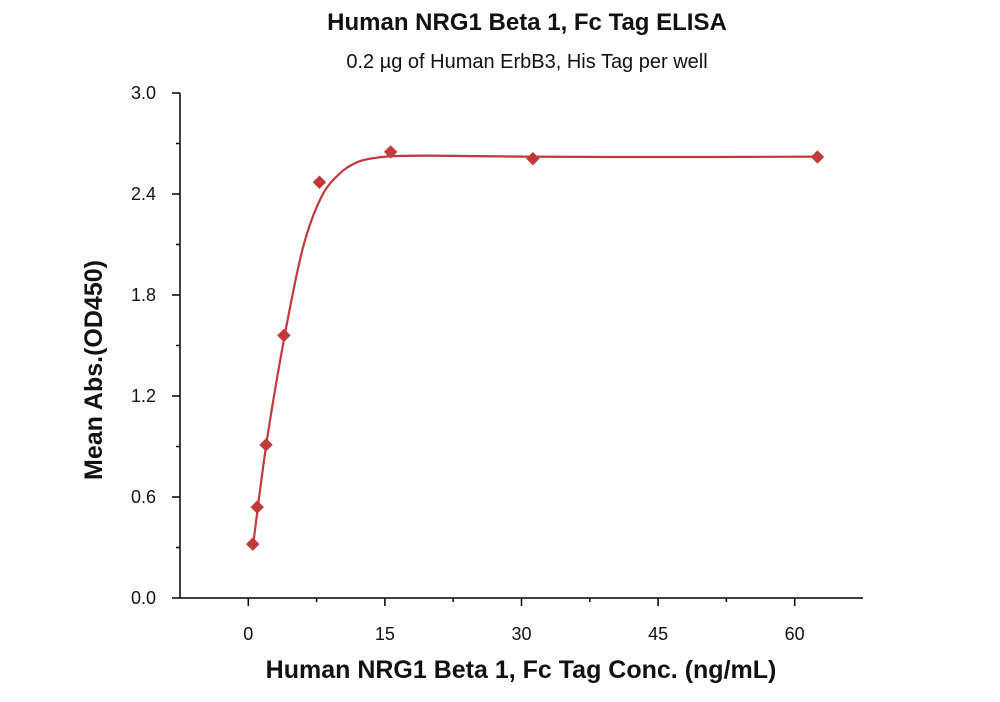 The image size is (1000, 702). Describe the element at coordinates (143, 396) in the screenshot. I see `y-tick-label: 1.2` at that location.